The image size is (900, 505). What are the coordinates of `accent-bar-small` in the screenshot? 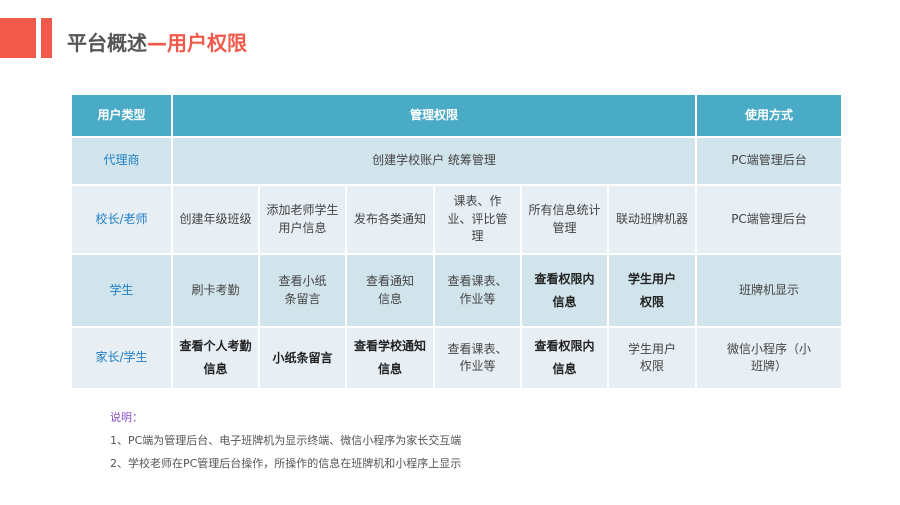 It's located at (46, 38).